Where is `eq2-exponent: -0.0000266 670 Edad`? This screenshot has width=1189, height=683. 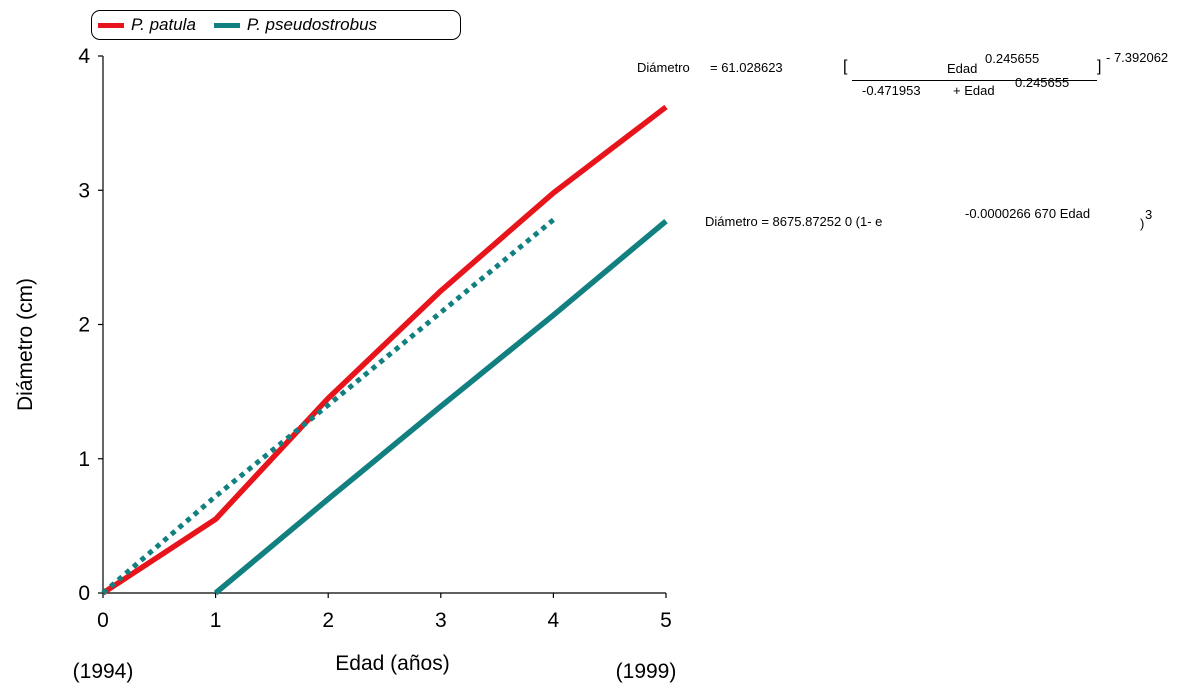 eq2-exponent: -0.0000266 670 Edad is located at coordinates (1028, 213).